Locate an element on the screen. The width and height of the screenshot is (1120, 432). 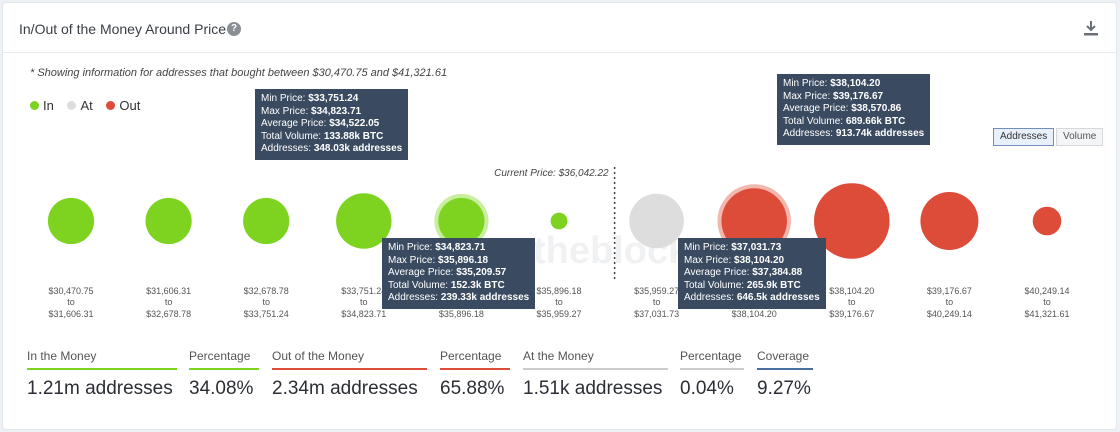
tick-label-min: $31,606.31 is located at coordinates (168, 291).